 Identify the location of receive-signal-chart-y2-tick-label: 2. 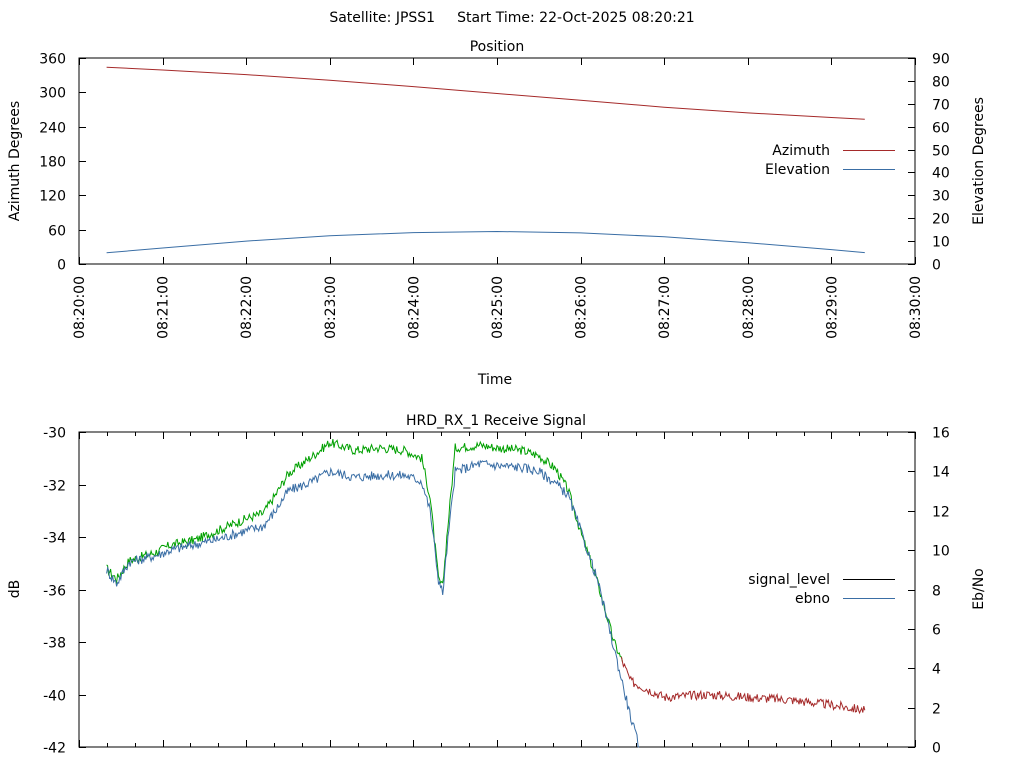
(936, 710).